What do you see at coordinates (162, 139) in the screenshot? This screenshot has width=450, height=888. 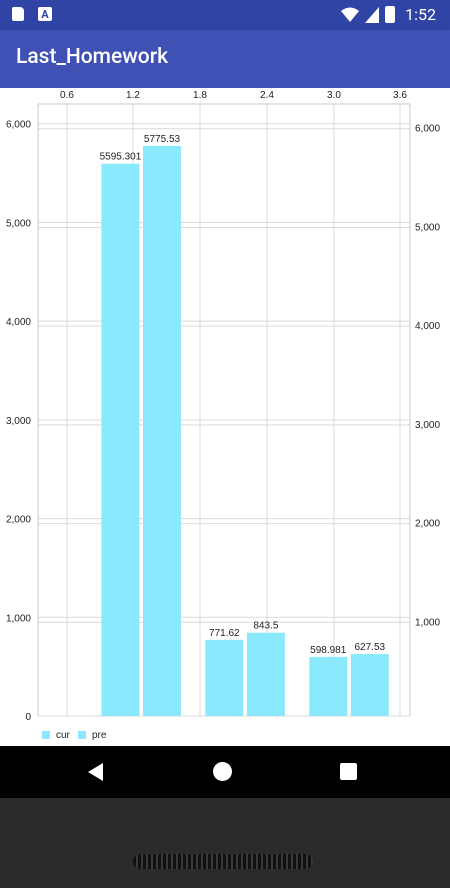 I see `data-label: 5775.53` at bounding box center [162, 139].